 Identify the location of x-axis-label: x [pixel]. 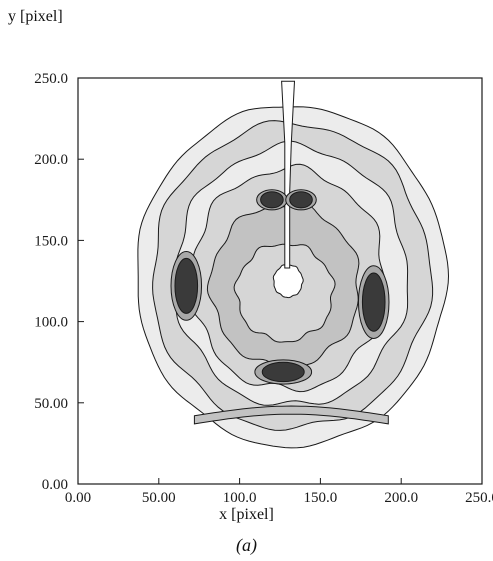
(246, 514).